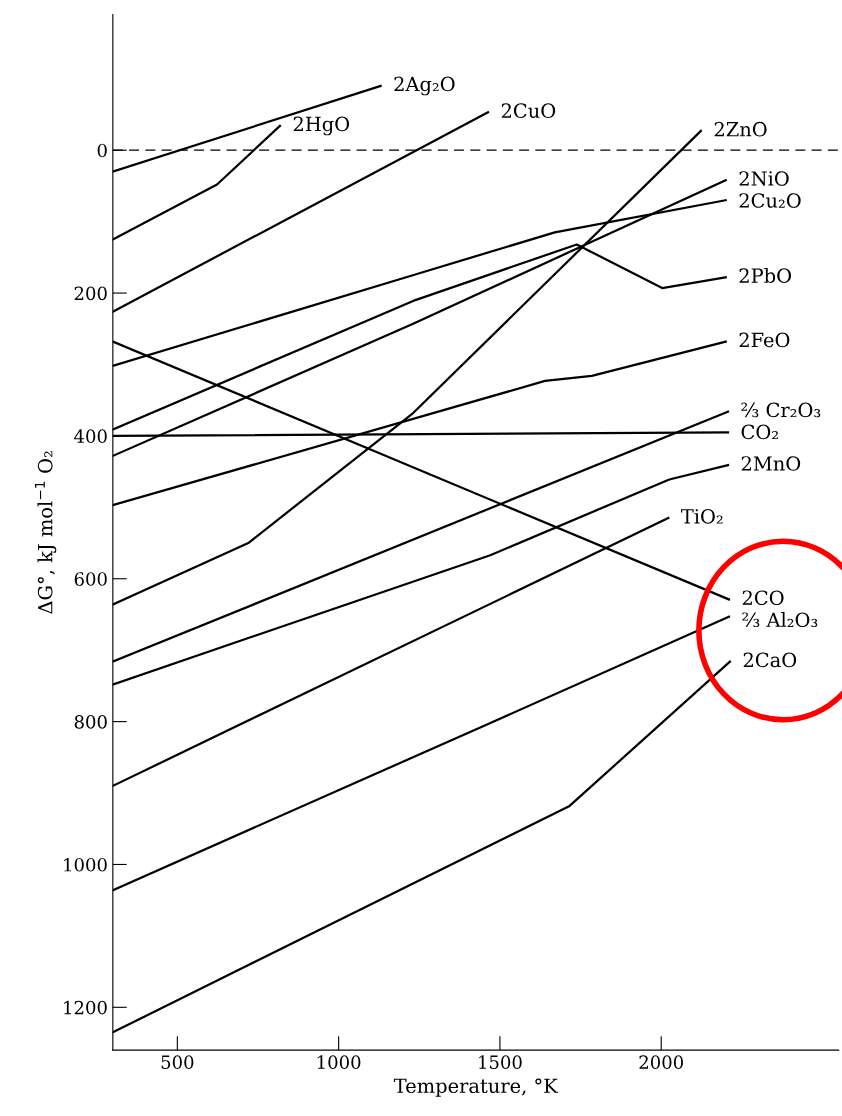 This screenshot has height=1116, width=842. Describe the element at coordinates (90, 722) in the screenshot. I see `y-tick-label: 800` at that location.